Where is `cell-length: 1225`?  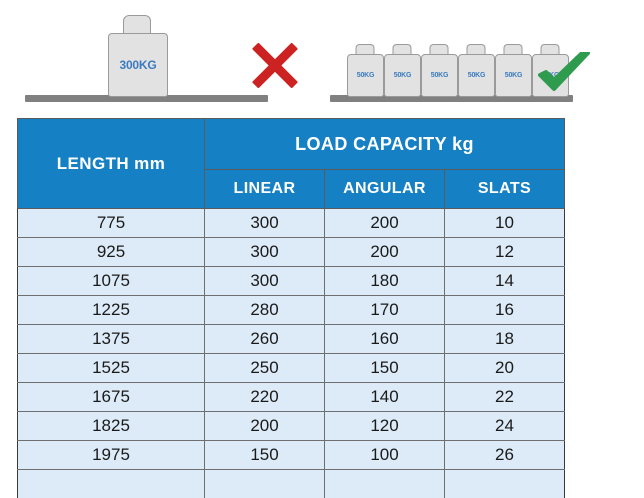
cell-length: 1225 is located at coordinates (111, 310).